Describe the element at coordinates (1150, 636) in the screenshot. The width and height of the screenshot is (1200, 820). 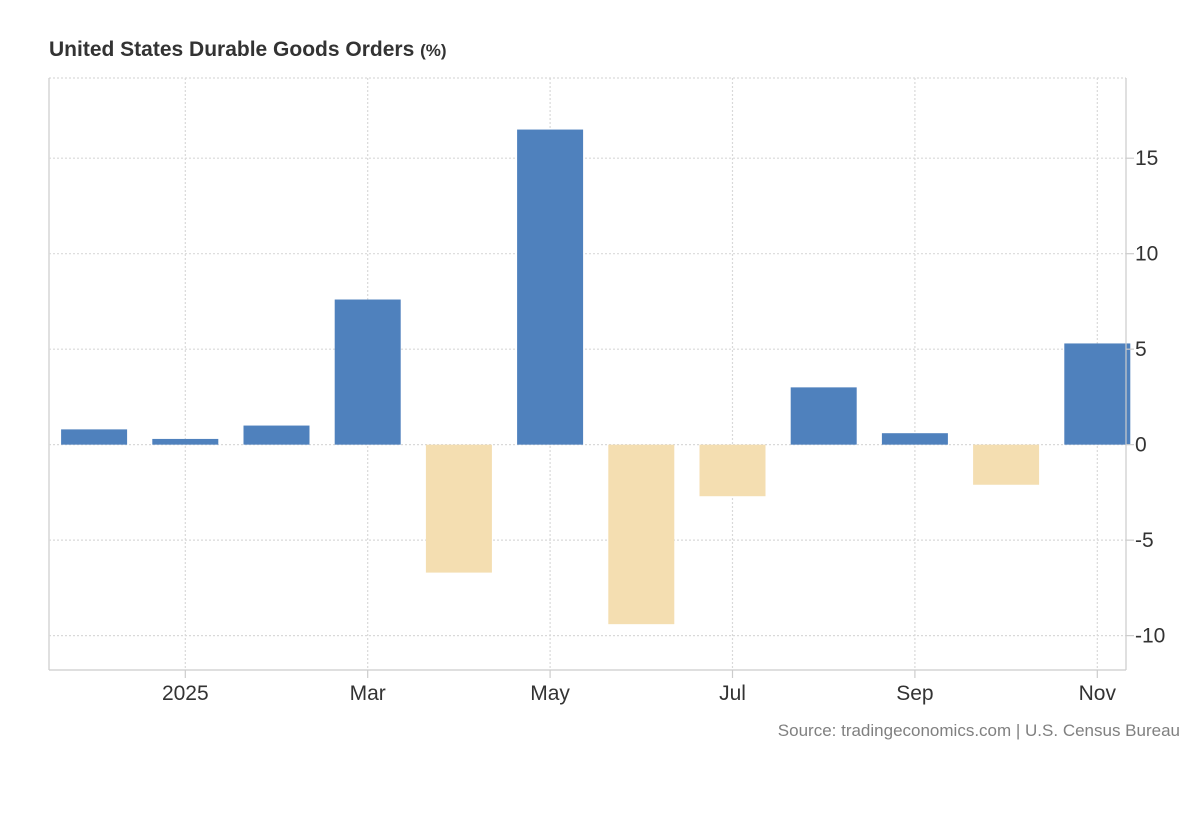
I see `y-tick-label: -10` at that location.